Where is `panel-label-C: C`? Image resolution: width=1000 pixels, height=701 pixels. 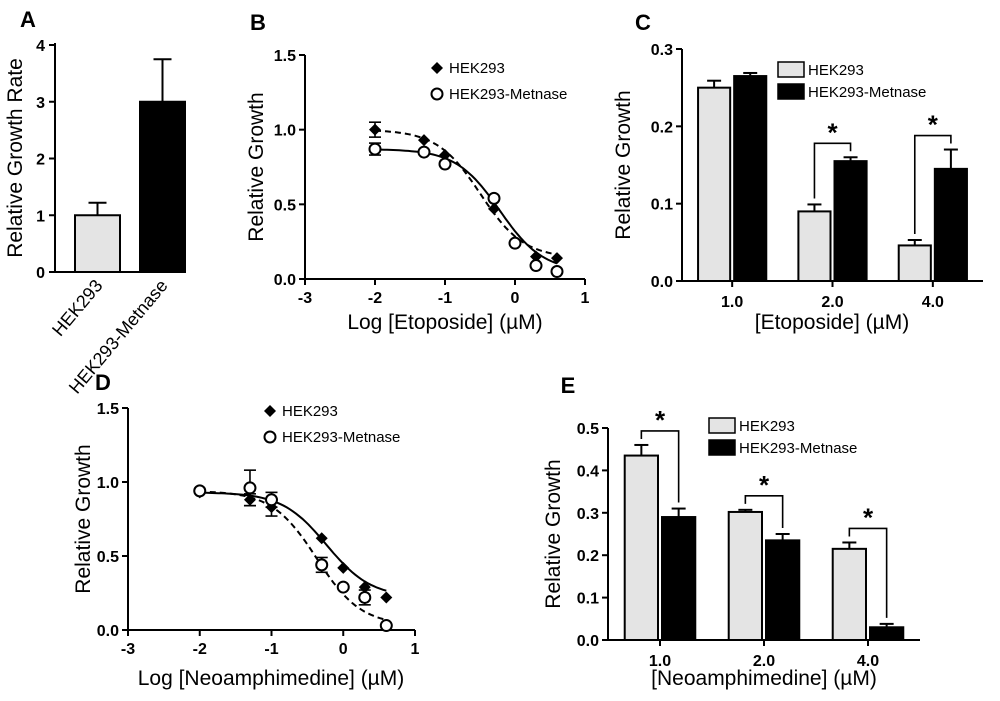
panel-label-C: C is located at coordinates (643, 22).